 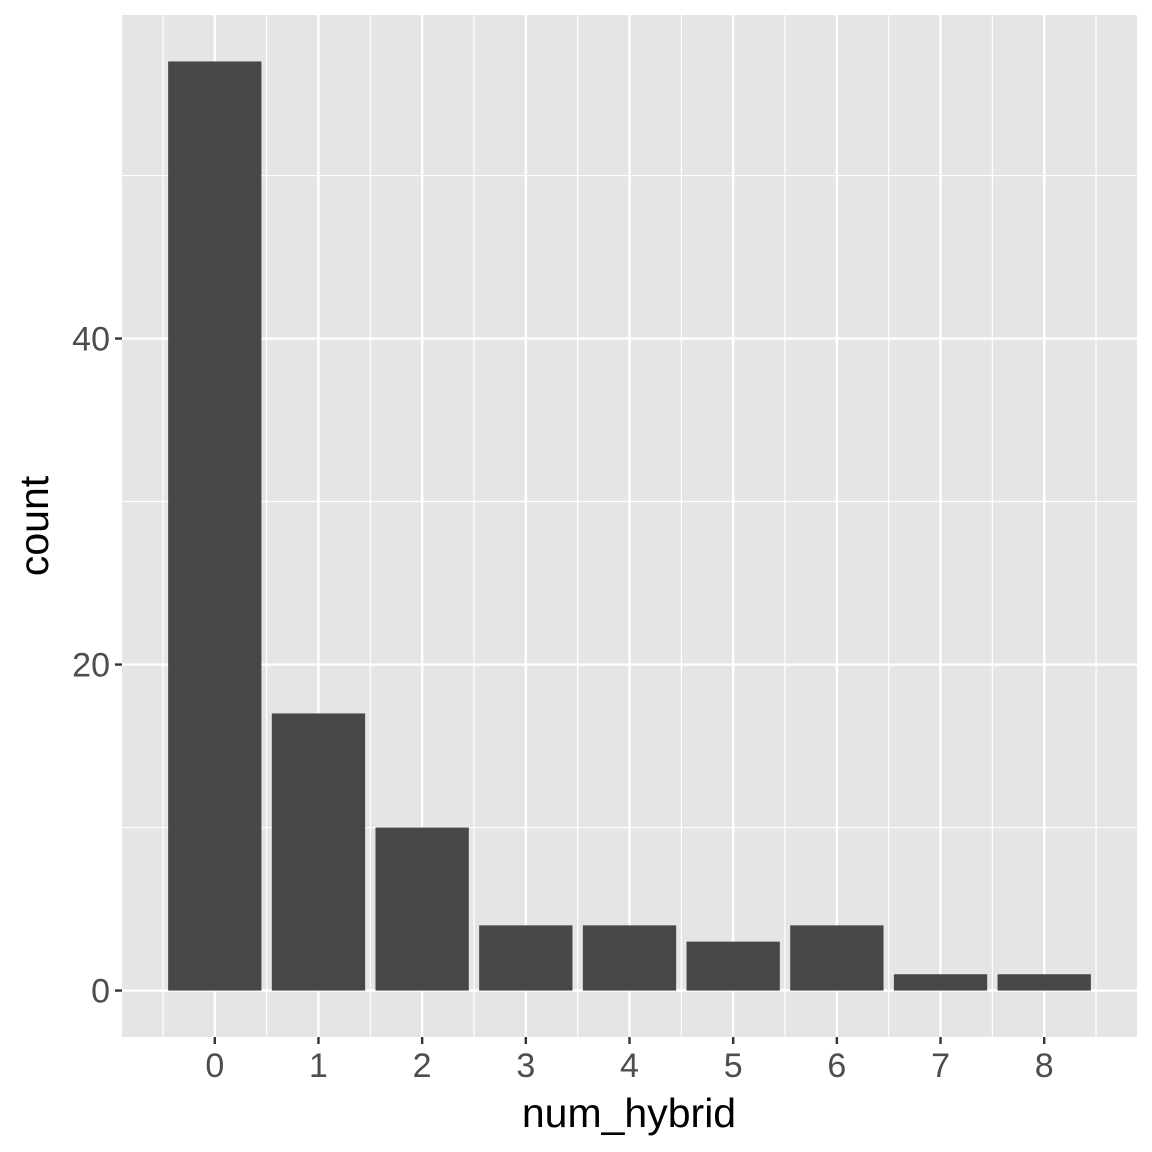 What do you see at coordinates (629, 1066) in the screenshot?
I see `x-tick-label: 4` at bounding box center [629, 1066].